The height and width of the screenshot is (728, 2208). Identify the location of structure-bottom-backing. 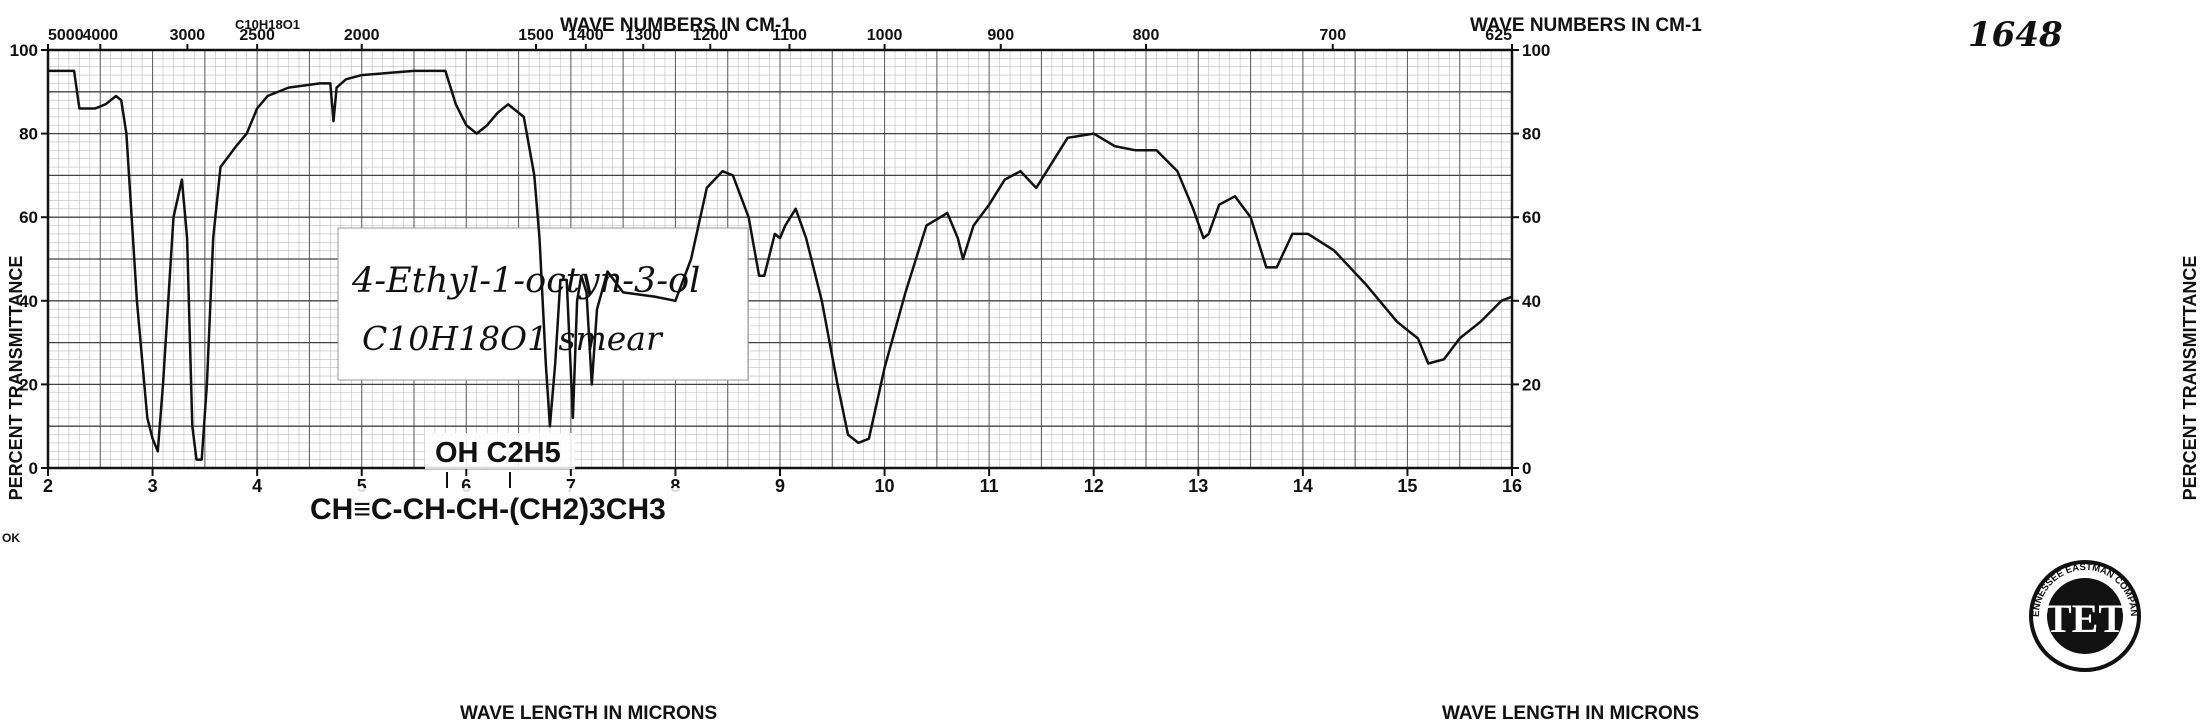
(530, 508).